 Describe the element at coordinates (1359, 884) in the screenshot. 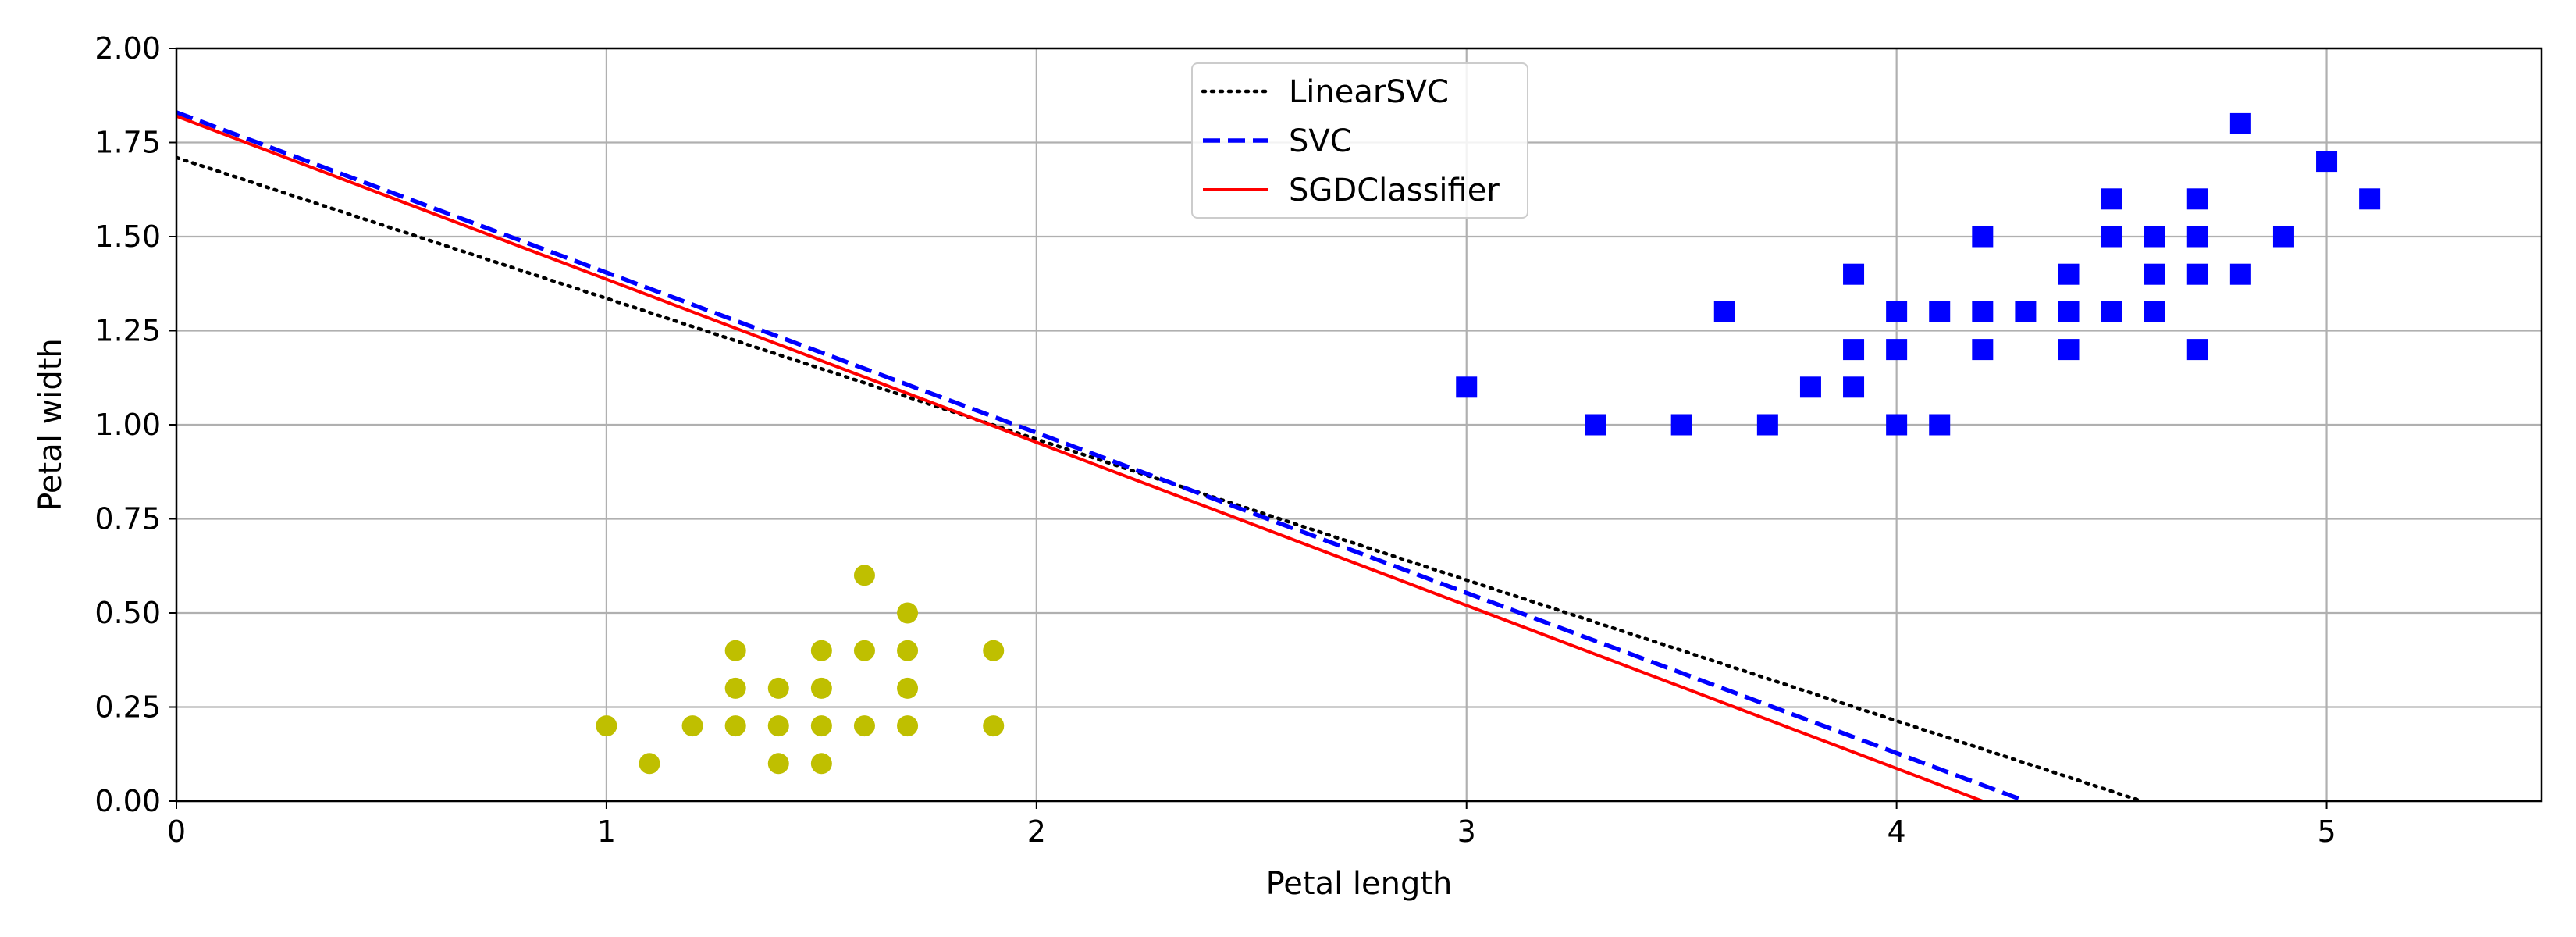

I see `x-axis-label: Petal length` at that location.